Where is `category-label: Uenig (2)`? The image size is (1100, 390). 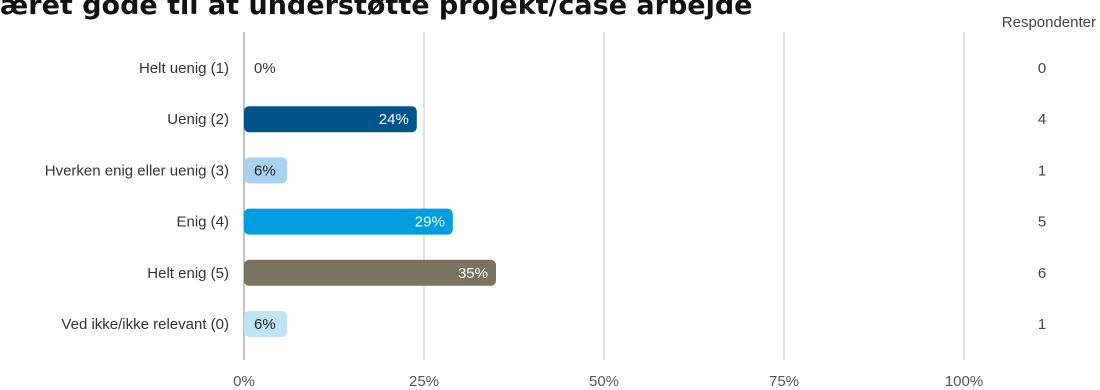
category-label: Uenig (2) is located at coordinates (198, 119).